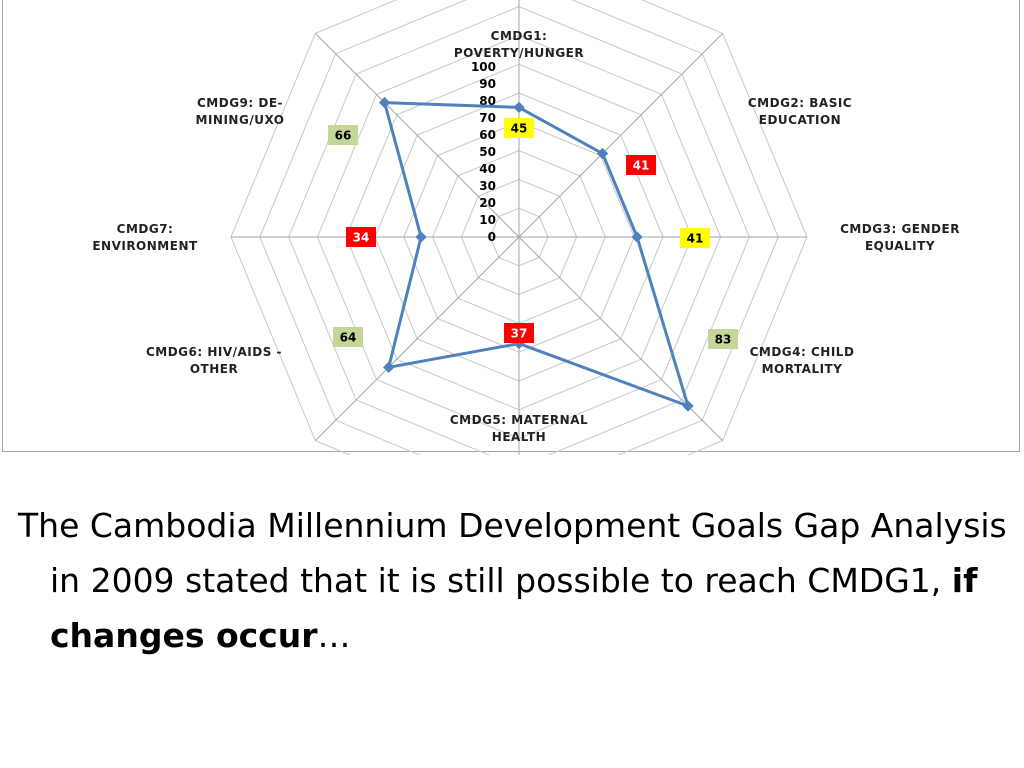 This screenshot has width=1024, height=768. Describe the element at coordinates (802, 360) in the screenshot. I see `axis-label: CMDG4: CHILD MORTALITY` at that location.